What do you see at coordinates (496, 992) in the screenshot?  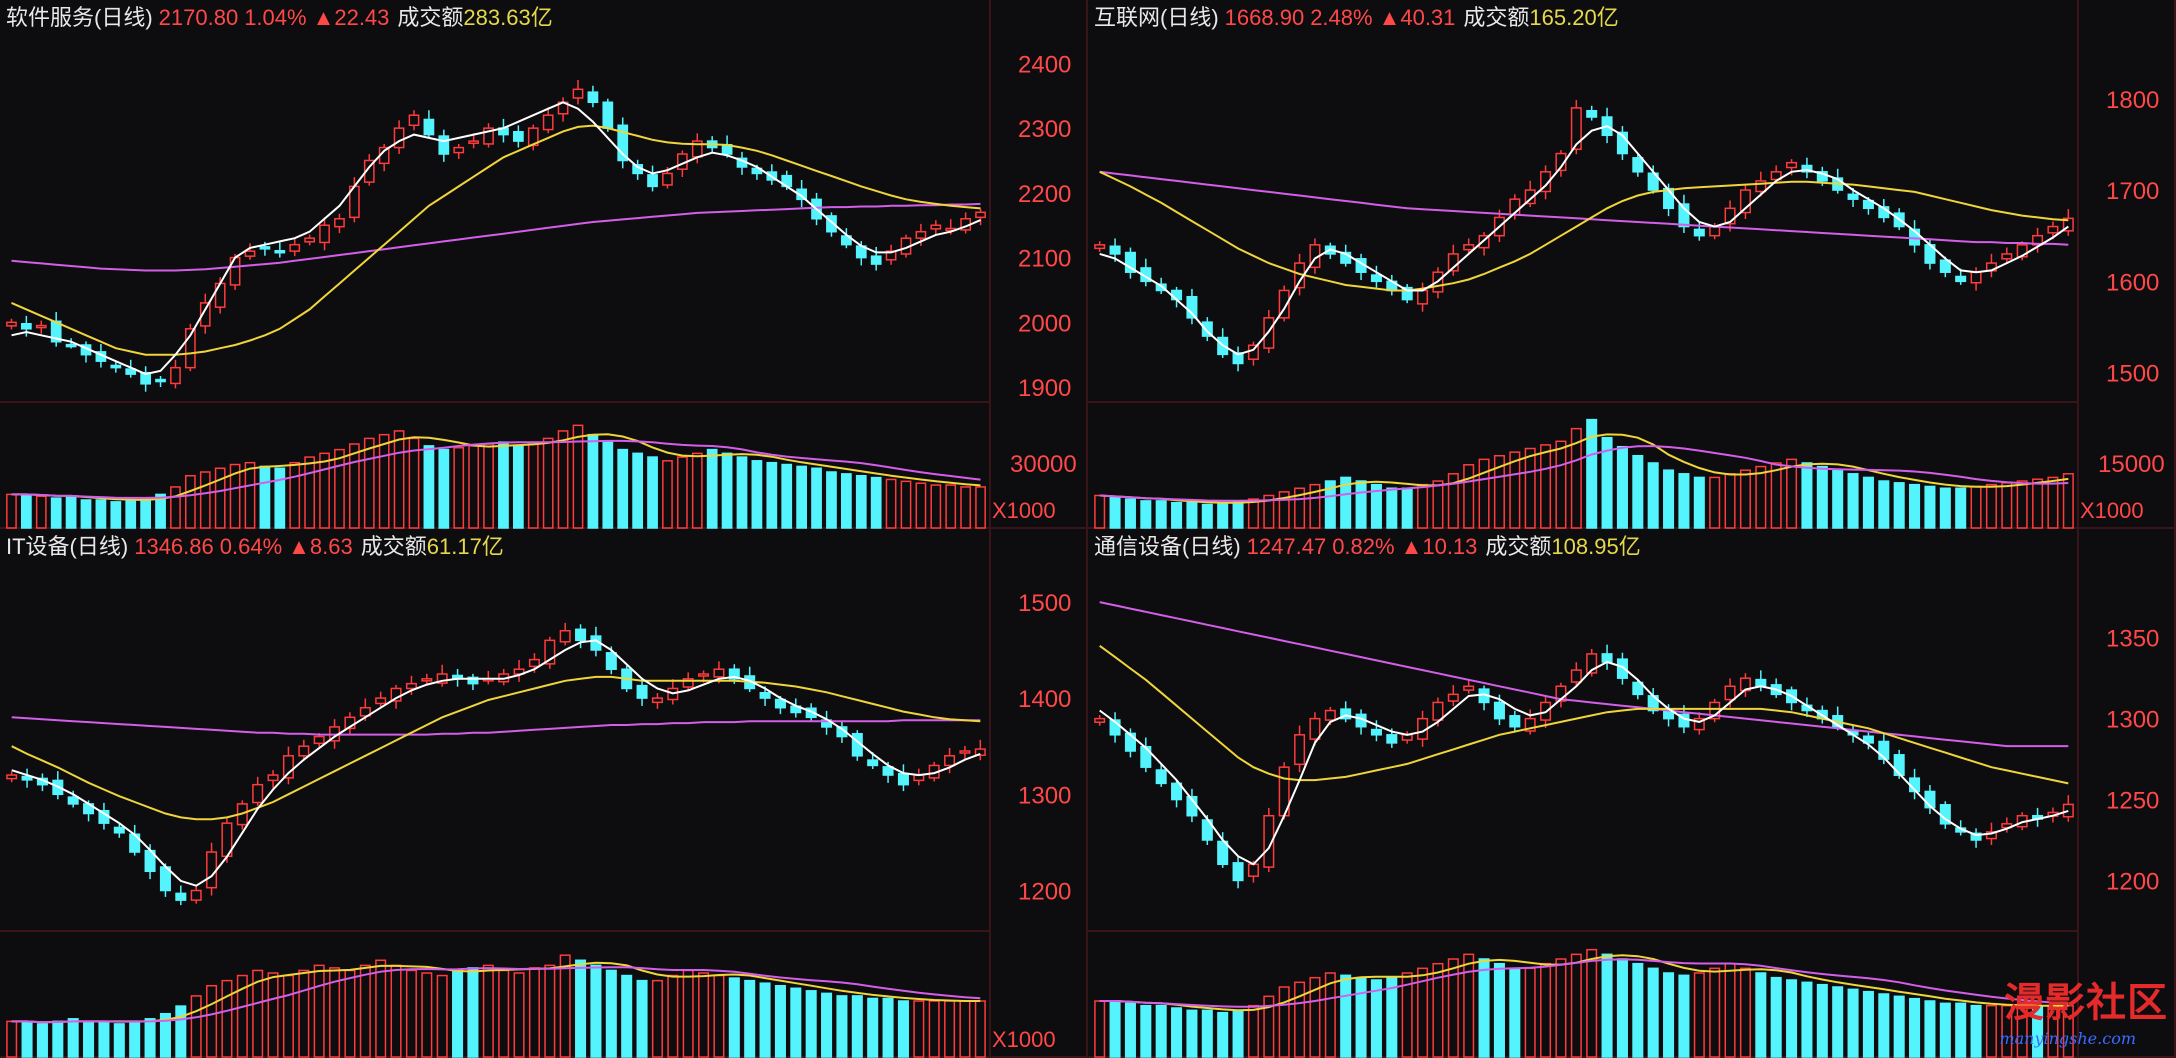 I see `volume-ma5-line` at bounding box center [496, 992].